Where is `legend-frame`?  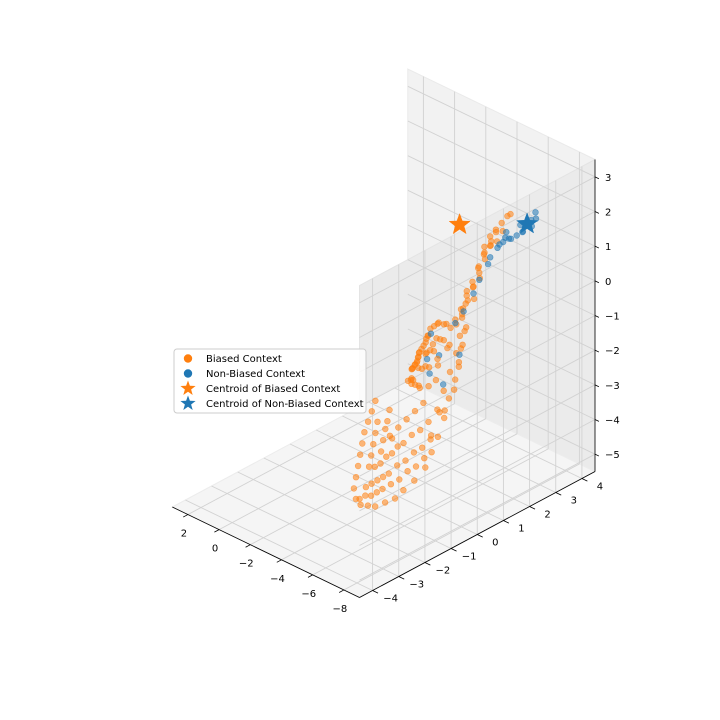
legend-frame is located at coordinates (270, 381).